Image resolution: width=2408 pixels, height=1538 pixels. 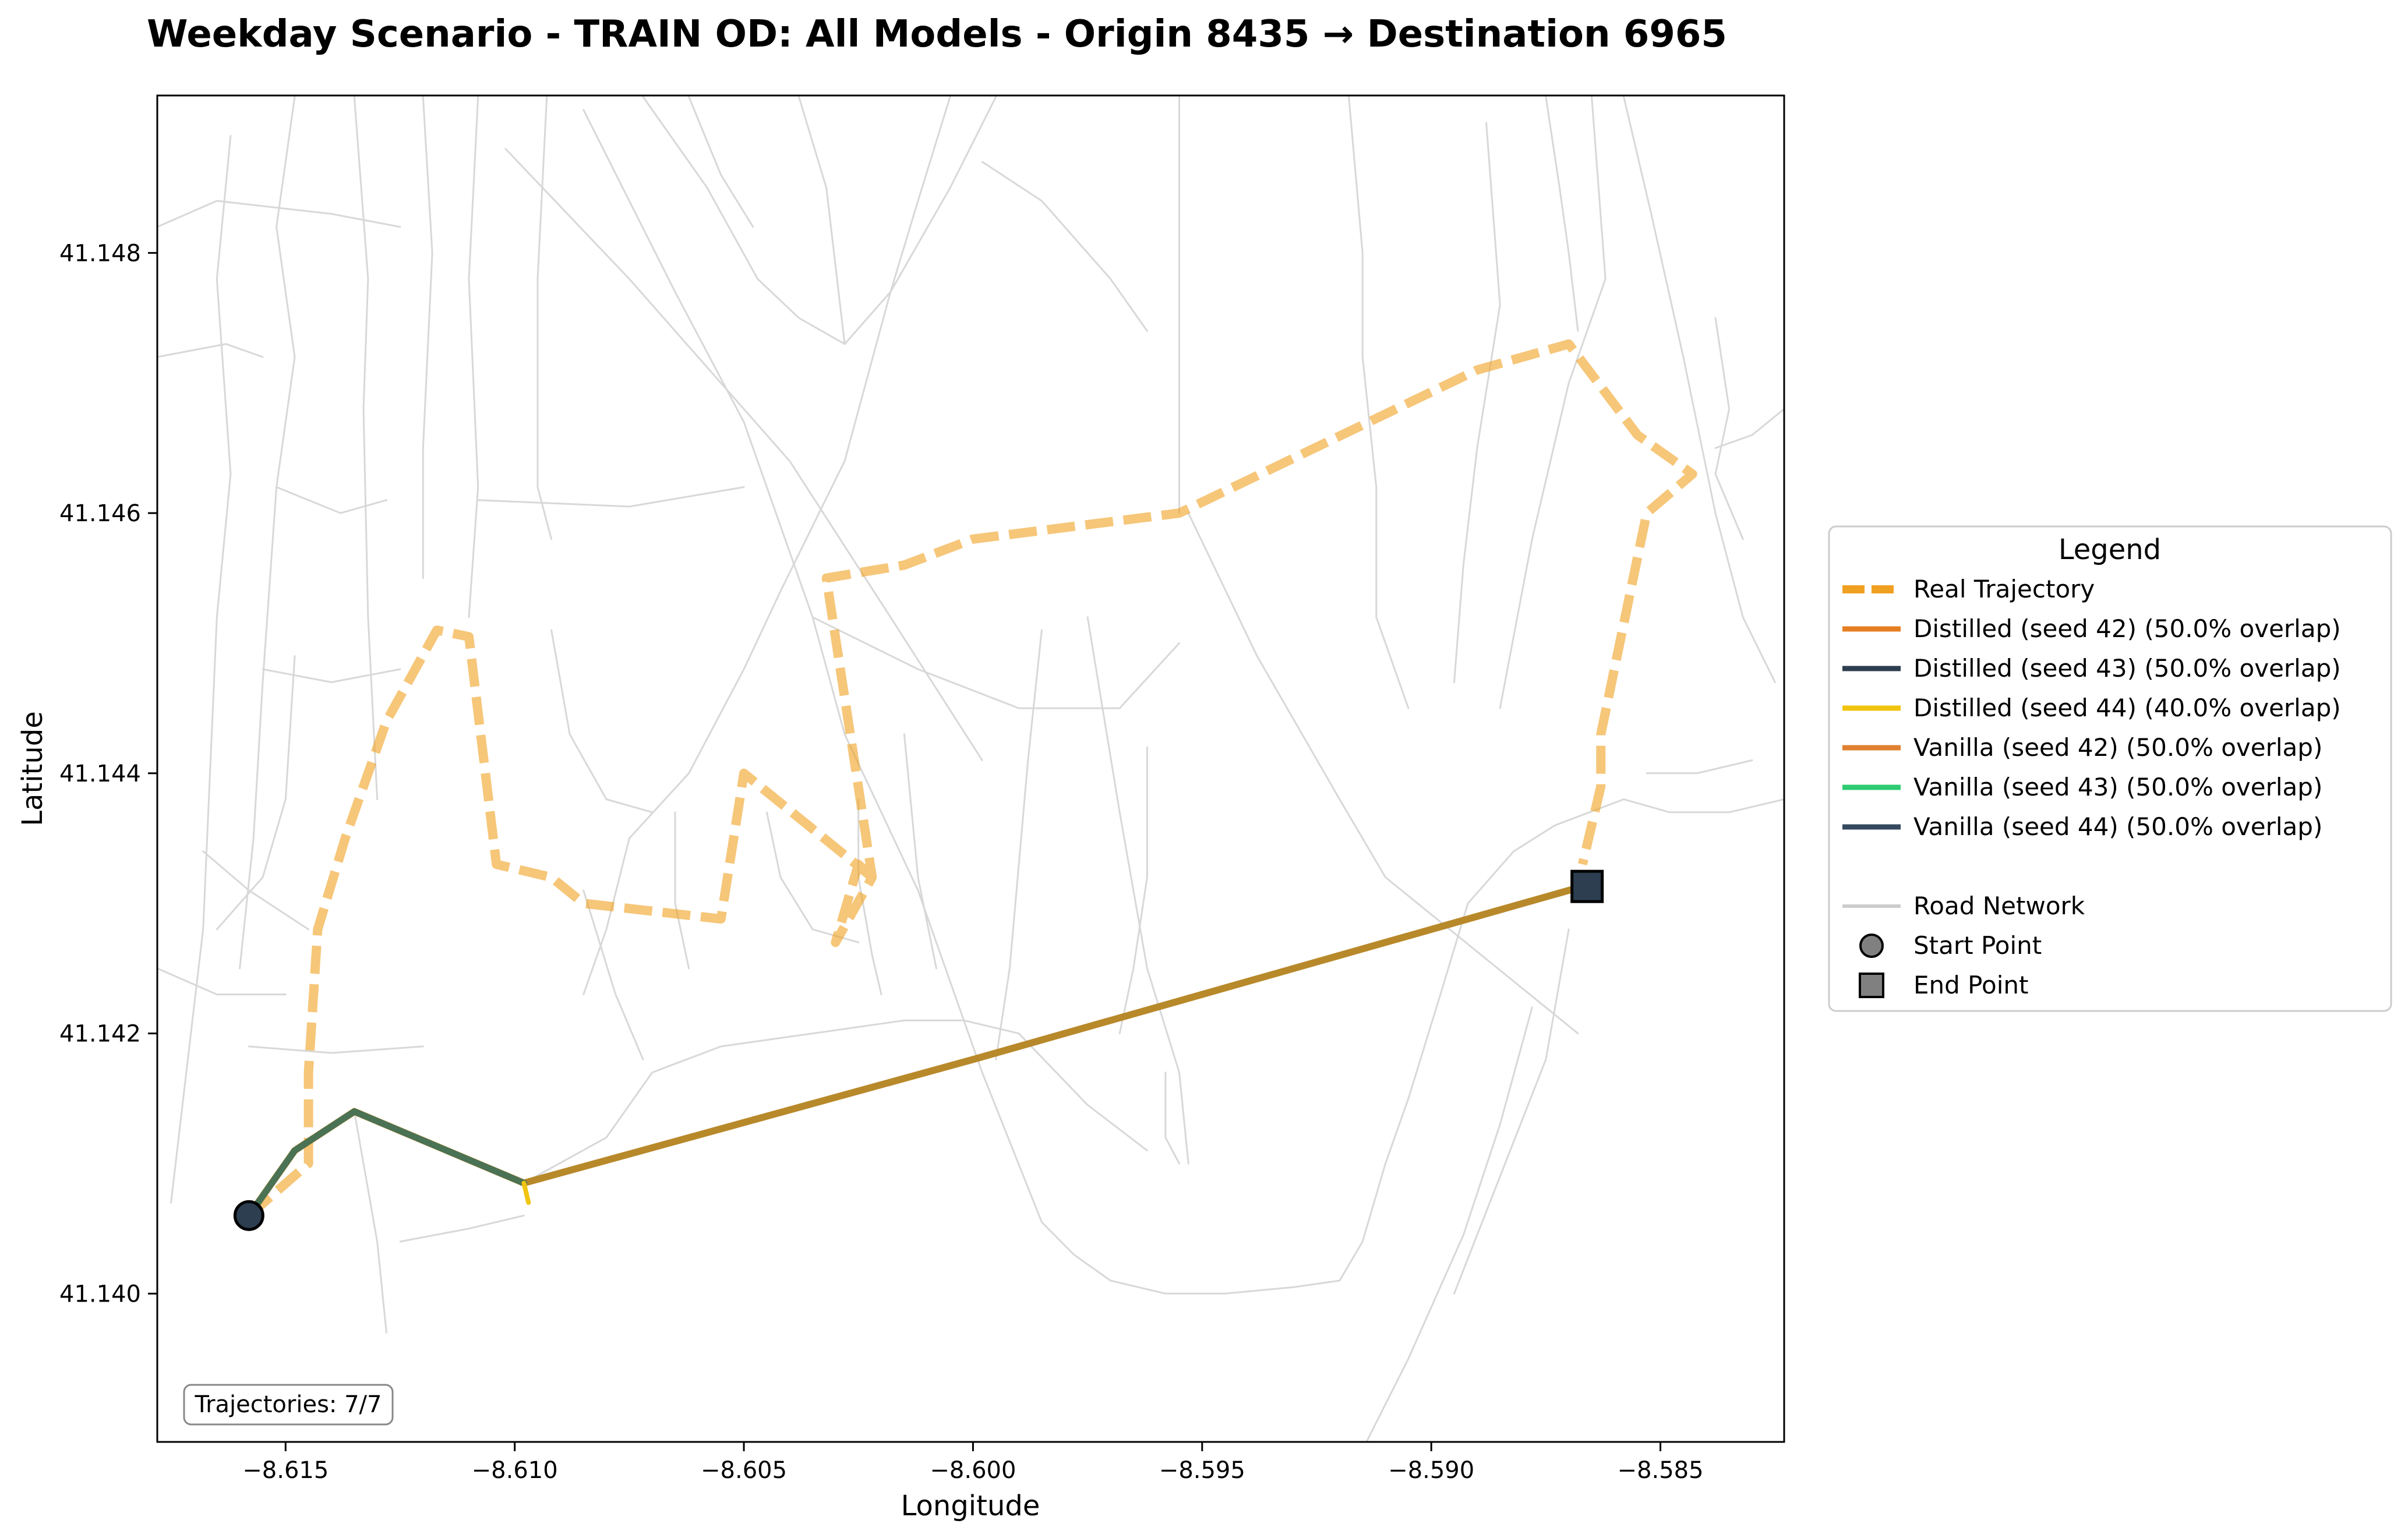 I want to click on legend-label: Distilled (seed 42) (50.0% overlap), so click(x=2127, y=628).